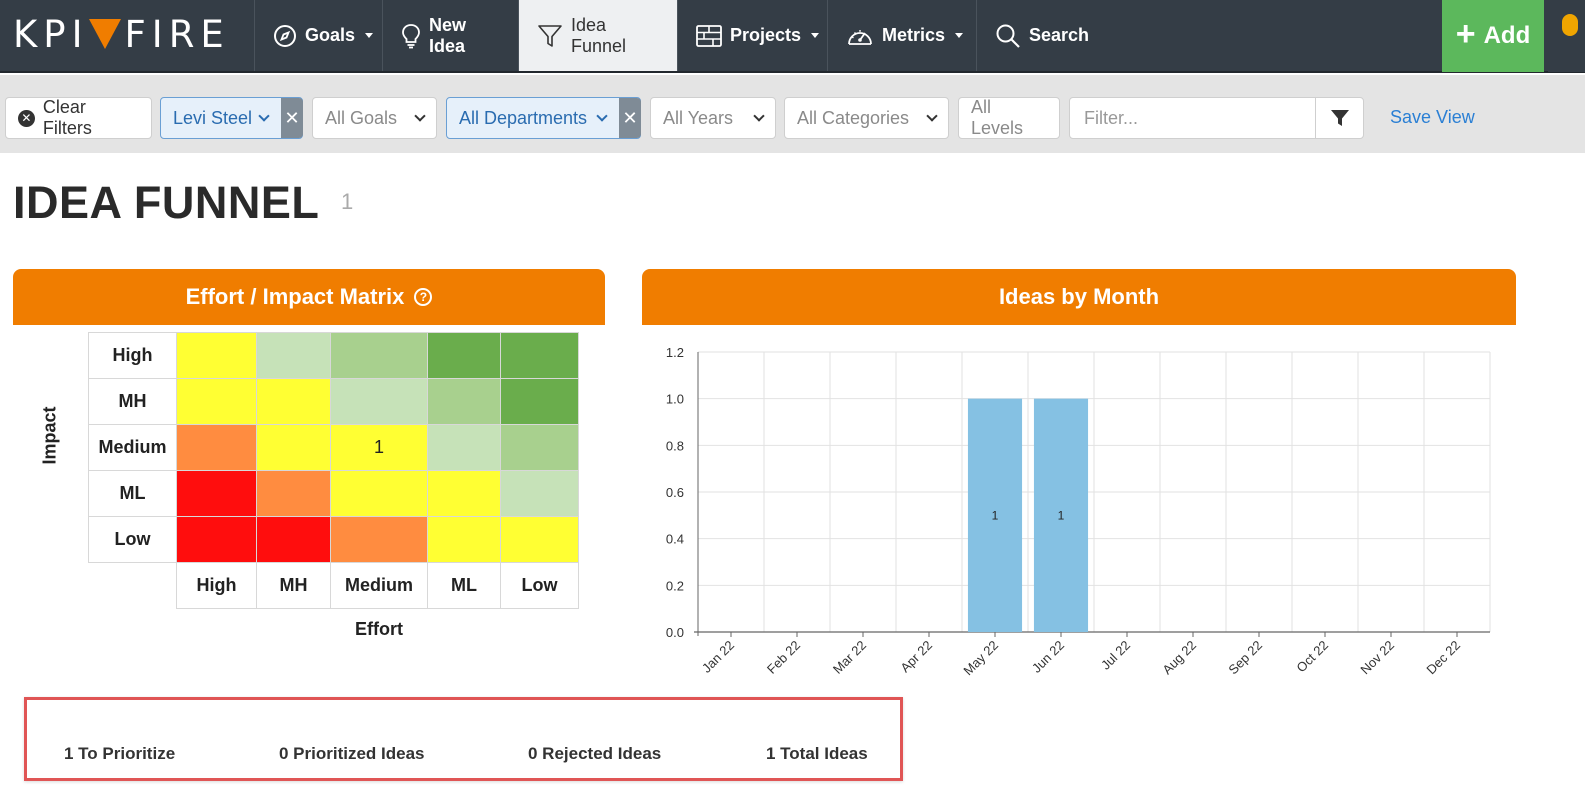  Describe the element at coordinates (709, 35) in the screenshot. I see `projects-icon` at that location.